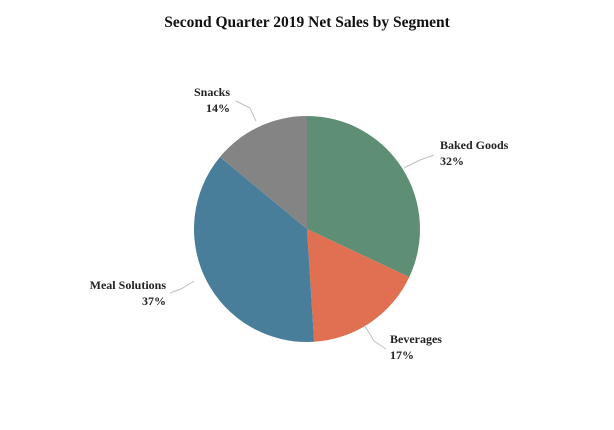 Image resolution: width=614 pixels, height=430 pixels. What do you see at coordinates (128, 285) in the screenshot?
I see `slice-label-meal-solutions: Meal Solutions` at bounding box center [128, 285].